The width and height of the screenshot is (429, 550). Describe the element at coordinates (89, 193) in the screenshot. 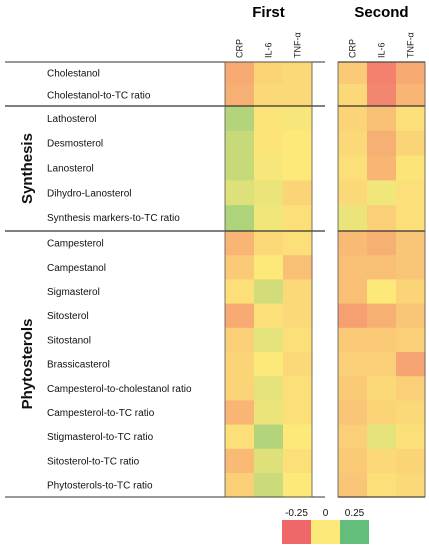

I see `row-label: Dihydro-Lanosterol` at that location.